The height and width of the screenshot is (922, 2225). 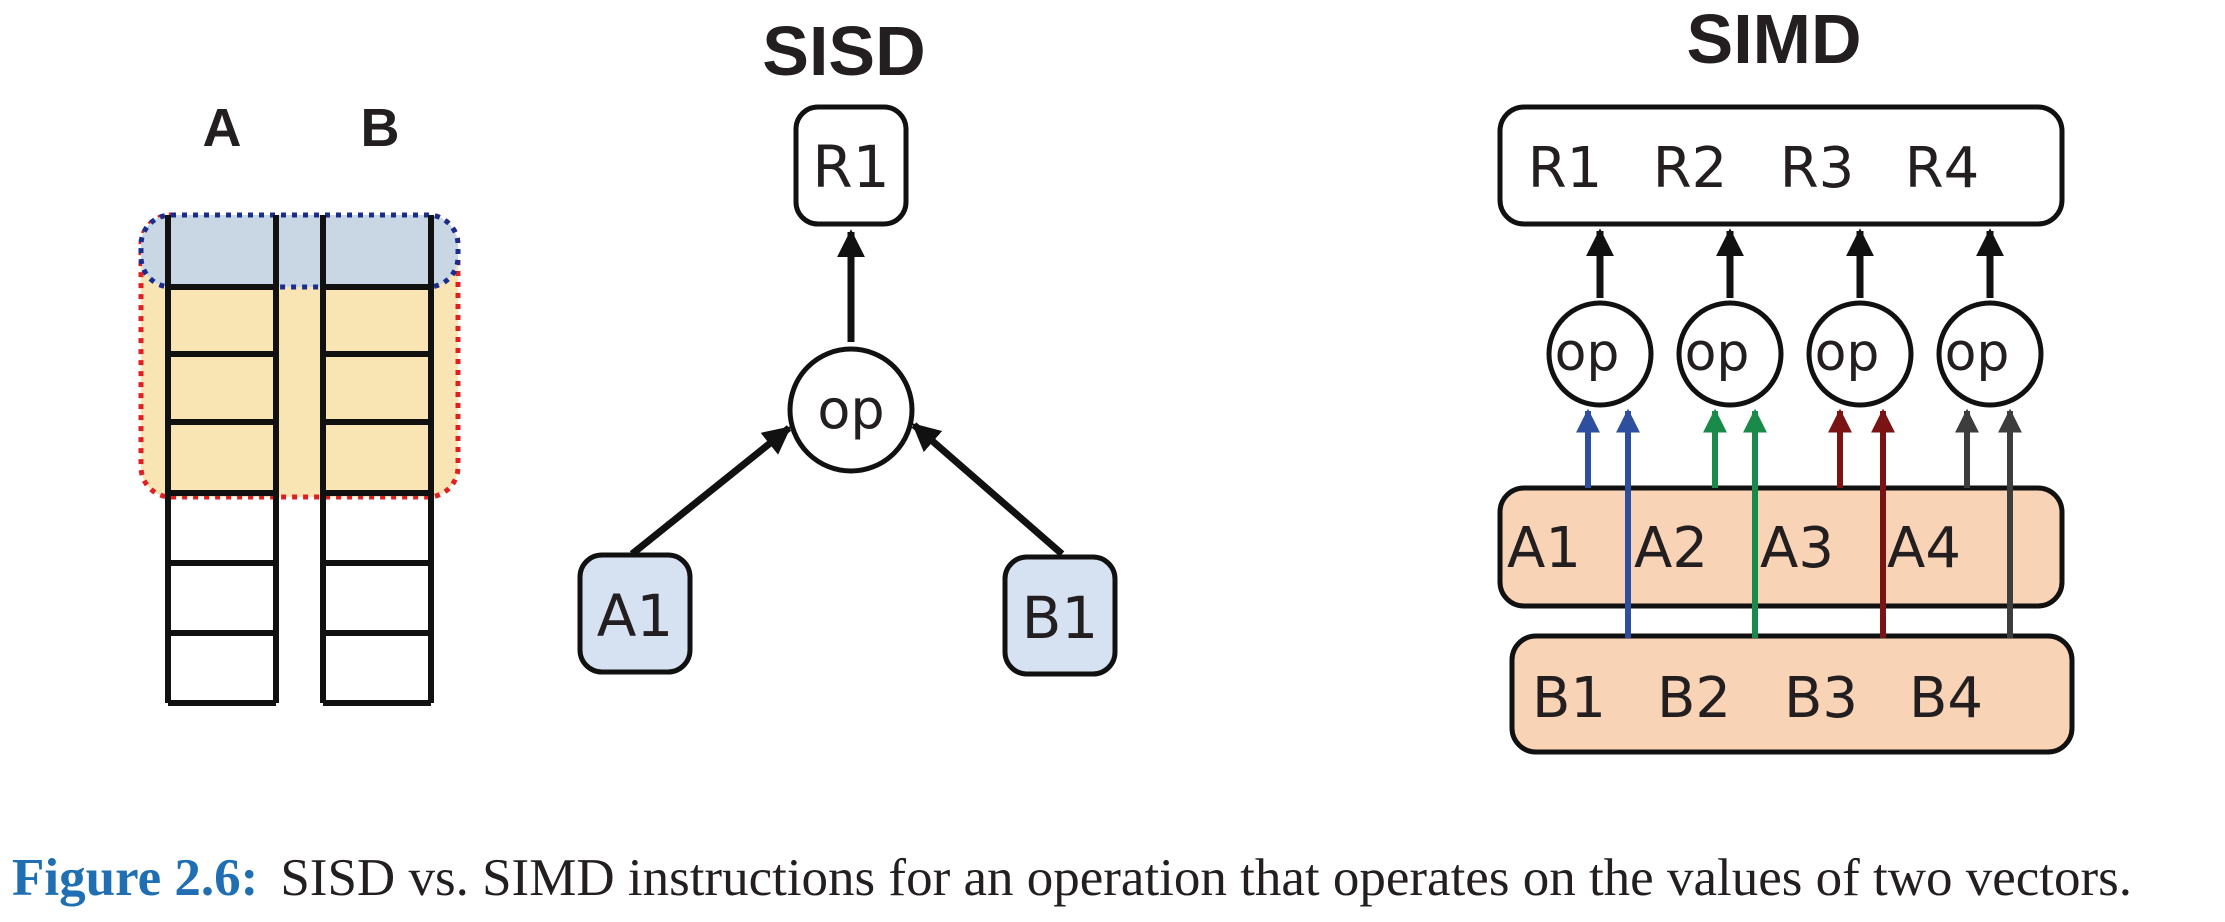 I want to click on simd-result-r2: R2, so click(x=1690, y=168).